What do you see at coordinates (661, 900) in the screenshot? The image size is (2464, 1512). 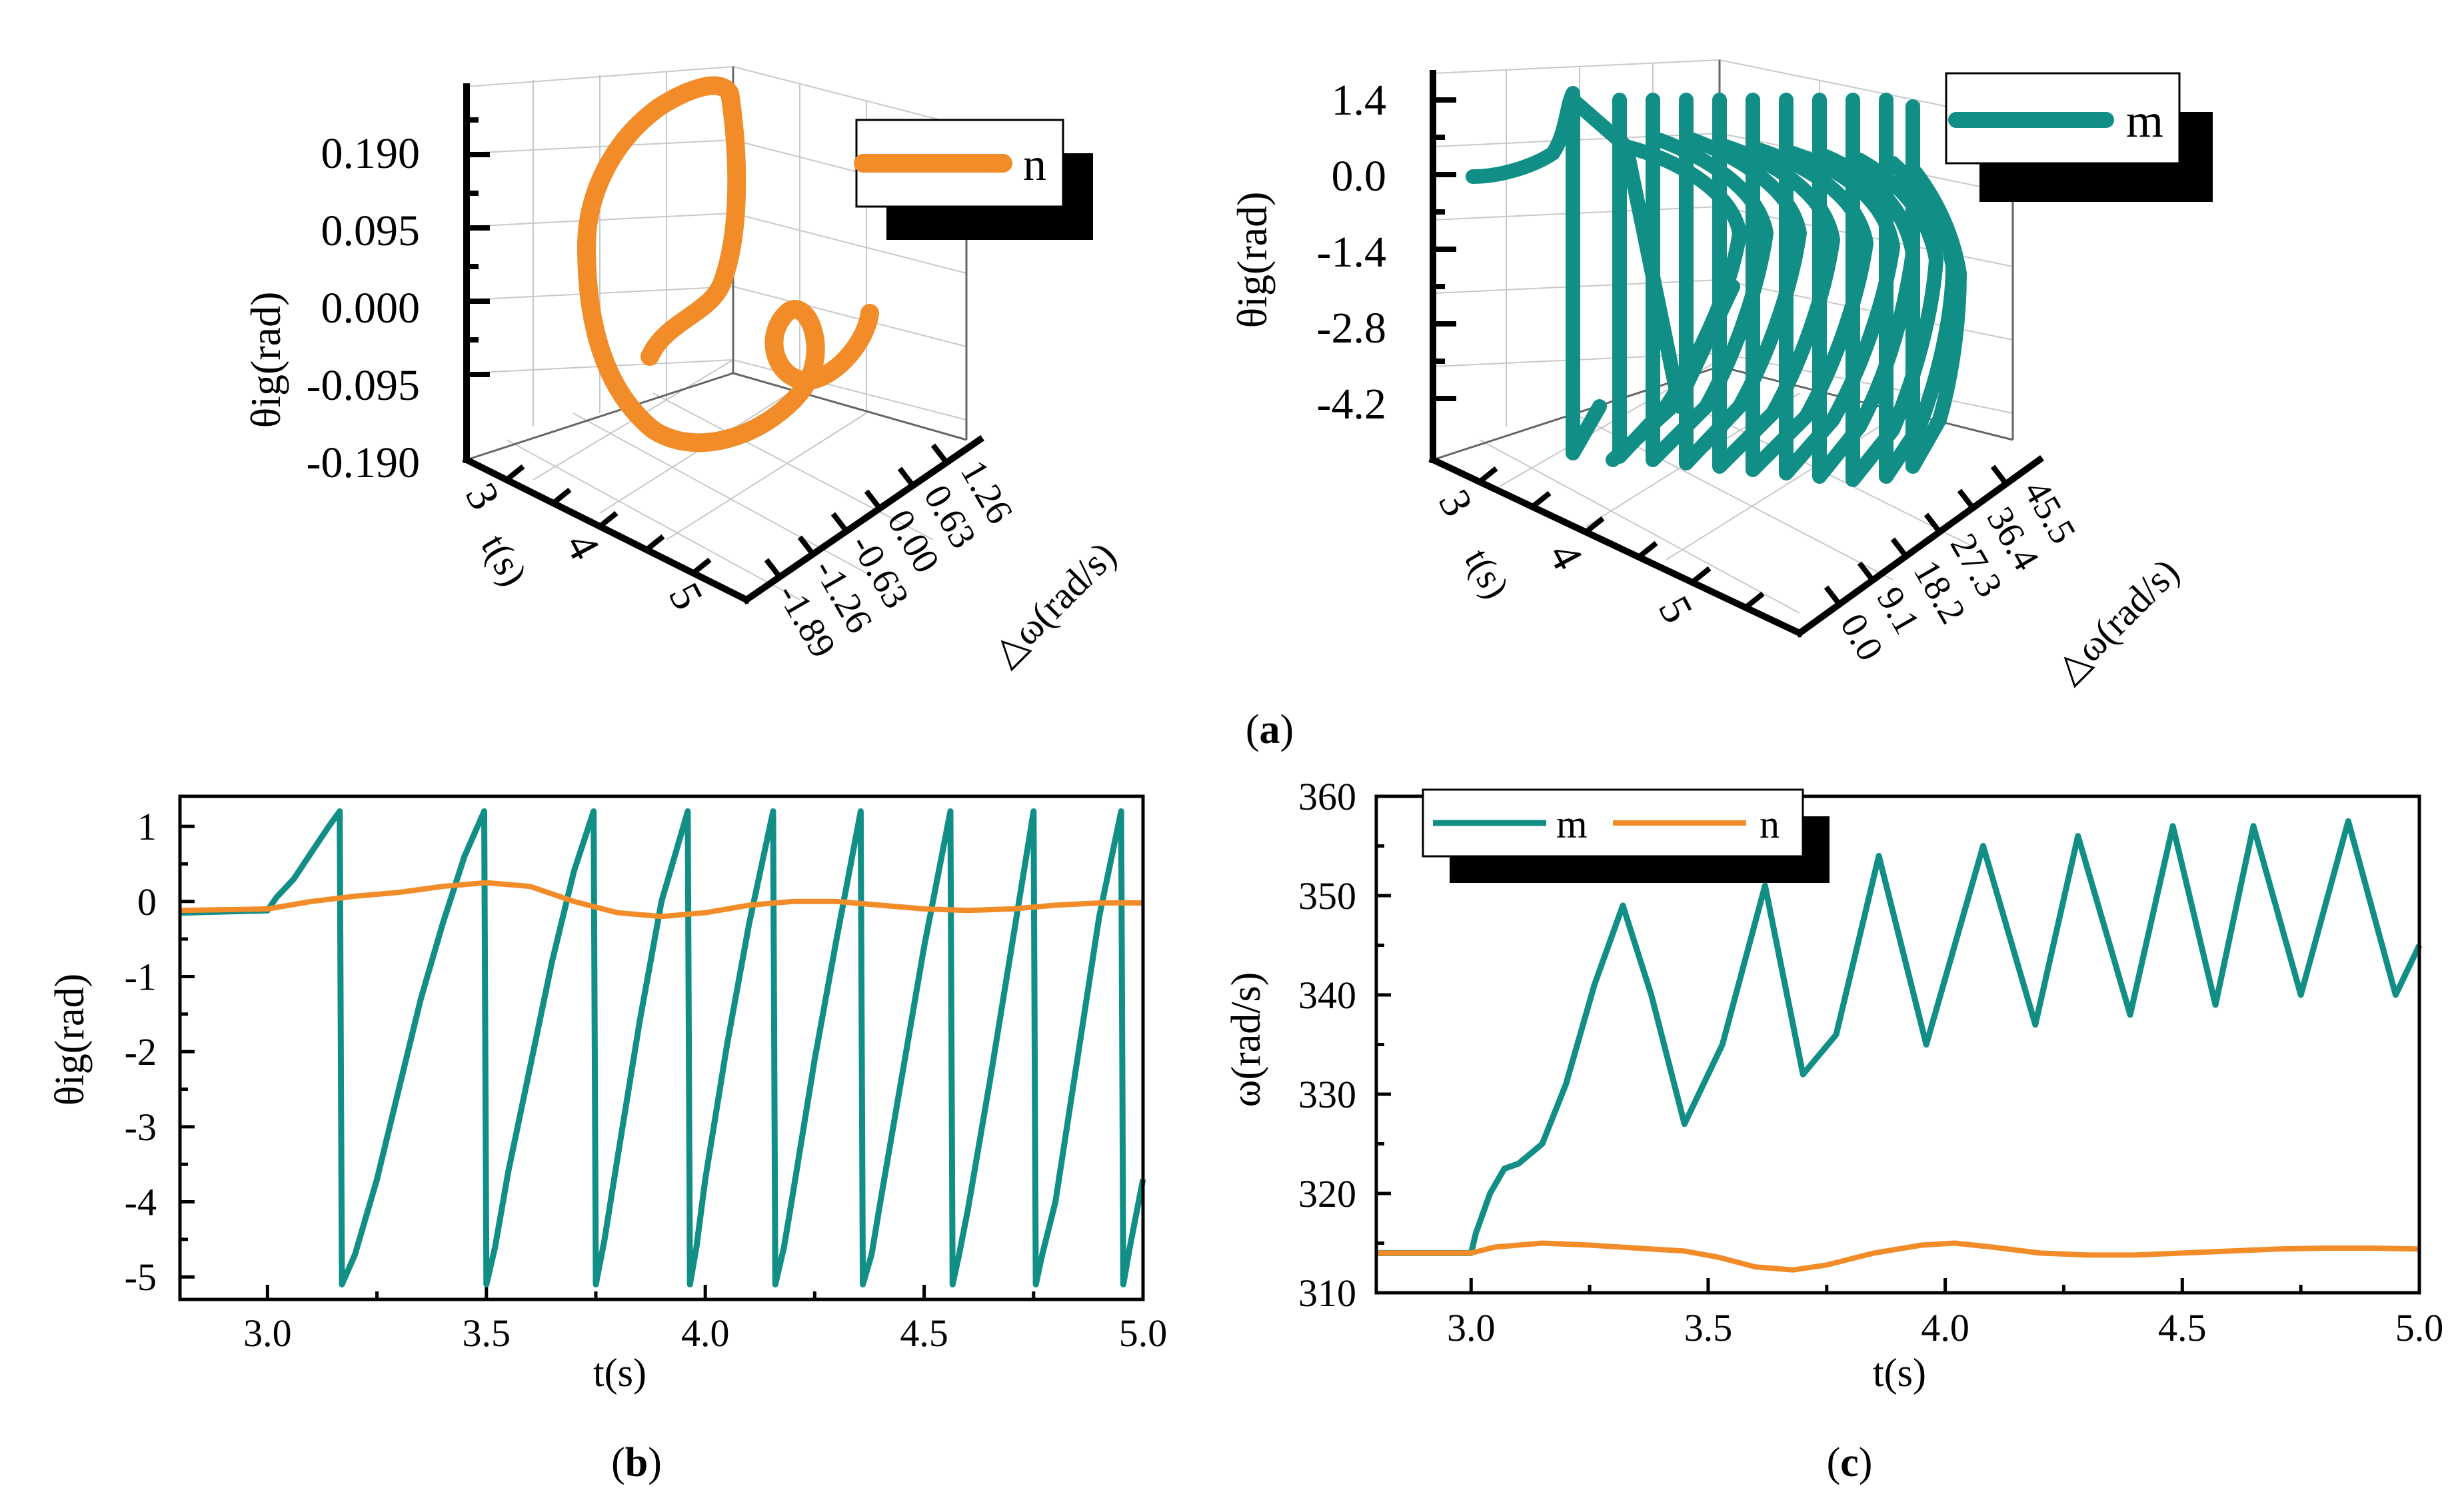 I see `b-series-n-line` at bounding box center [661, 900].